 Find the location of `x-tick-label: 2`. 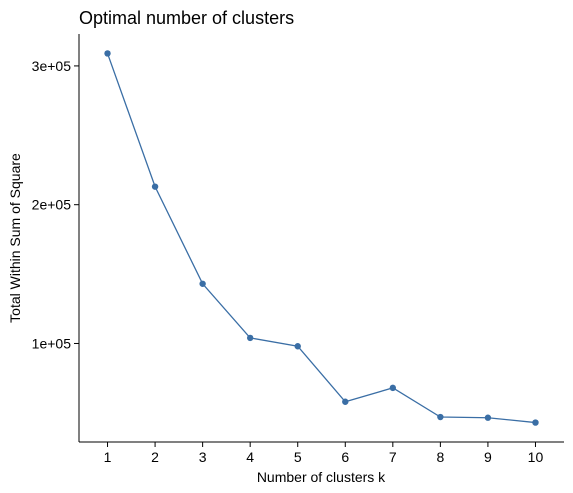

x-tick-label: 2 is located at coordinates (155, 457).